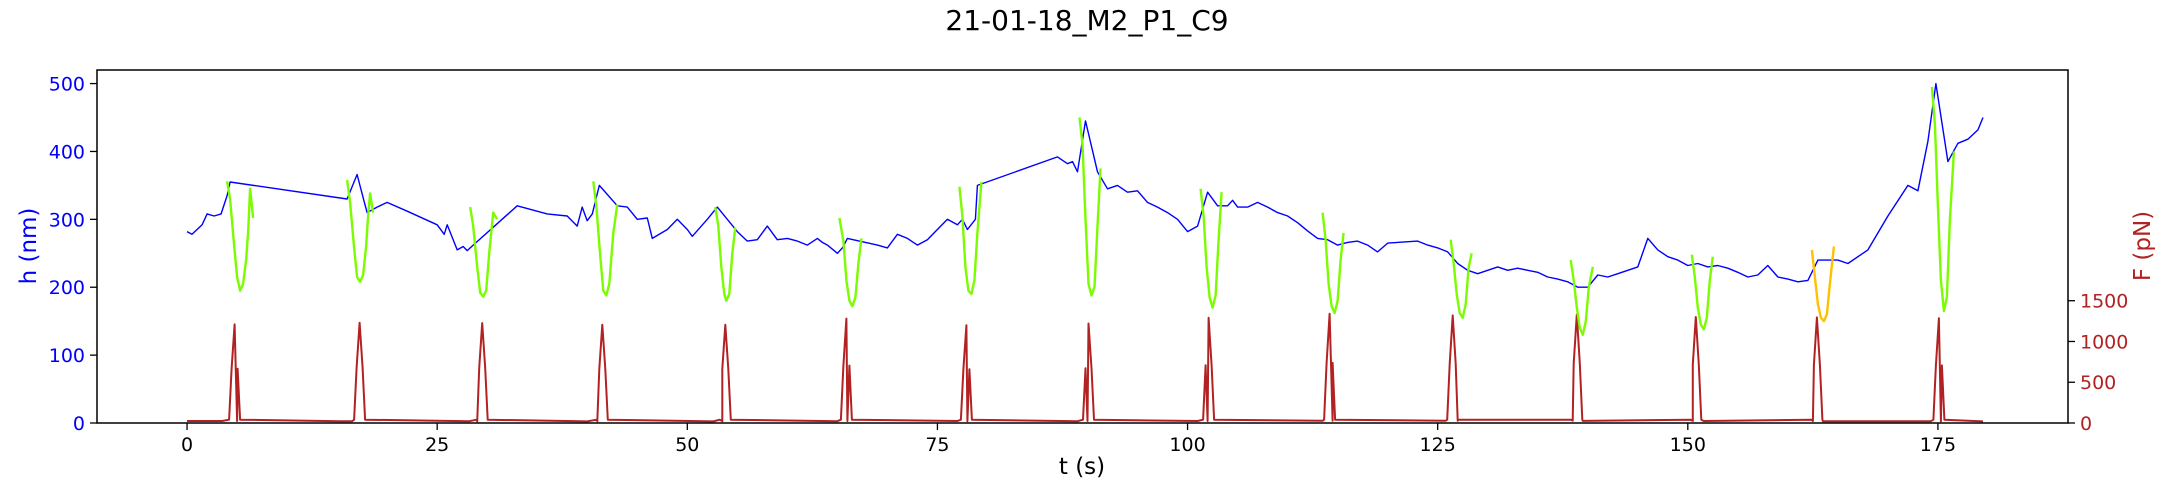  What do you see at coordinates (1187, 445) in the screenshot?
I see `x-tick-label: 100` at bounding box center [1187, 445].